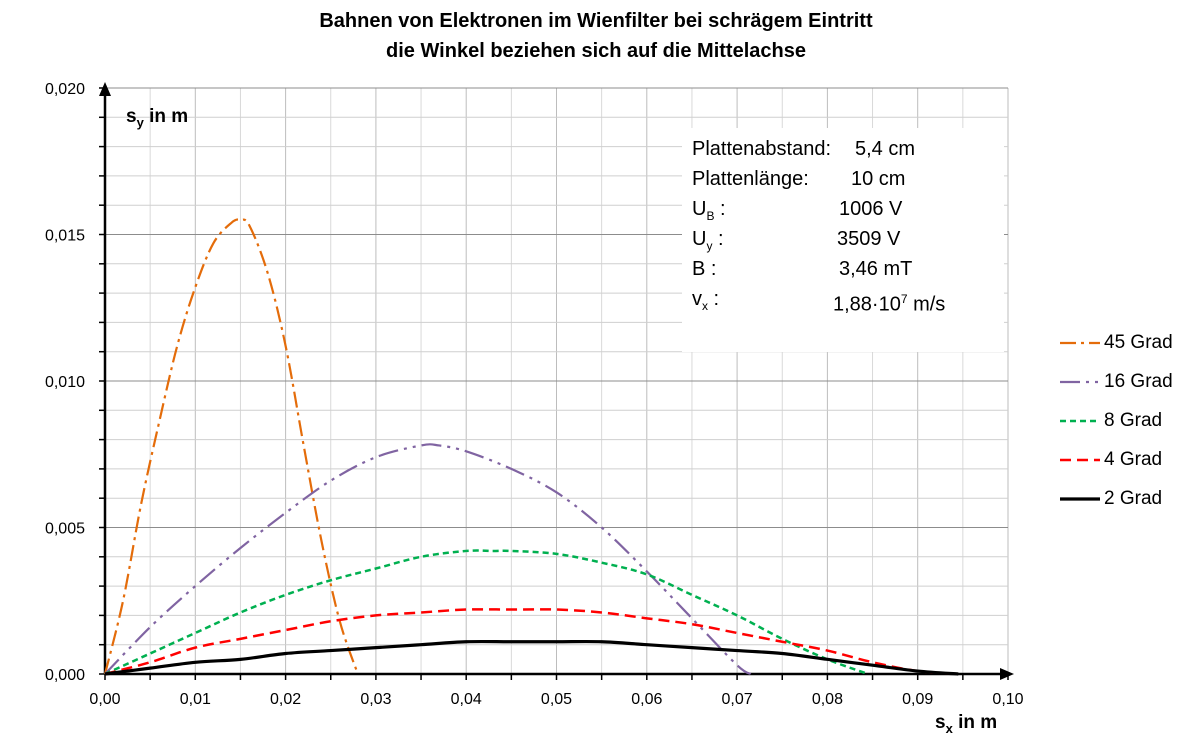 This screenshot has height=746, width=1192. I want to click on legend-item-2-grad: 2 Grad, so click(1123, 499).